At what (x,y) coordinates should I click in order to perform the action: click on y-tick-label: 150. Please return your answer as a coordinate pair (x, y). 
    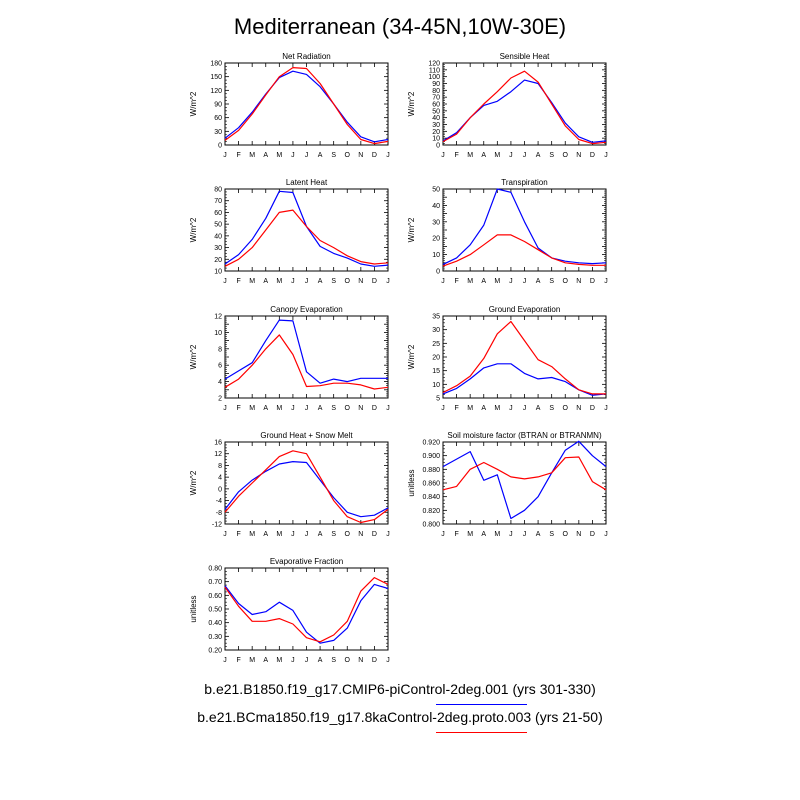
    Looking at the image, I should click on (216, 77).